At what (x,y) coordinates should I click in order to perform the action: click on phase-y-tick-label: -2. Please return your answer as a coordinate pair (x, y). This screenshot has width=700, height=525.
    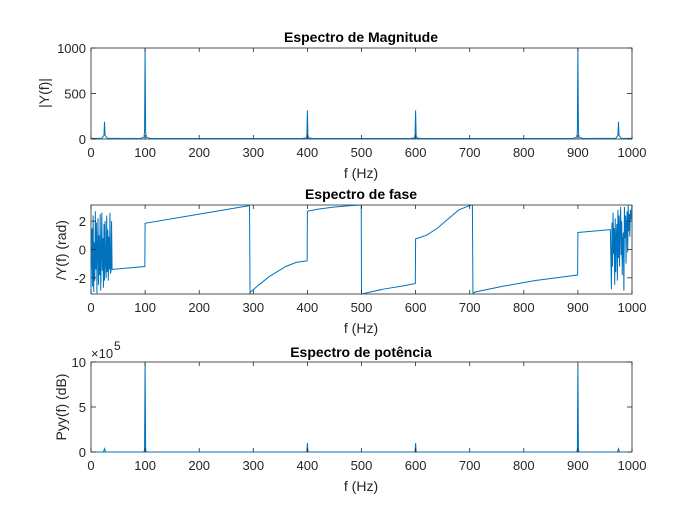
    Looking at the image, I should click on (80, 278).